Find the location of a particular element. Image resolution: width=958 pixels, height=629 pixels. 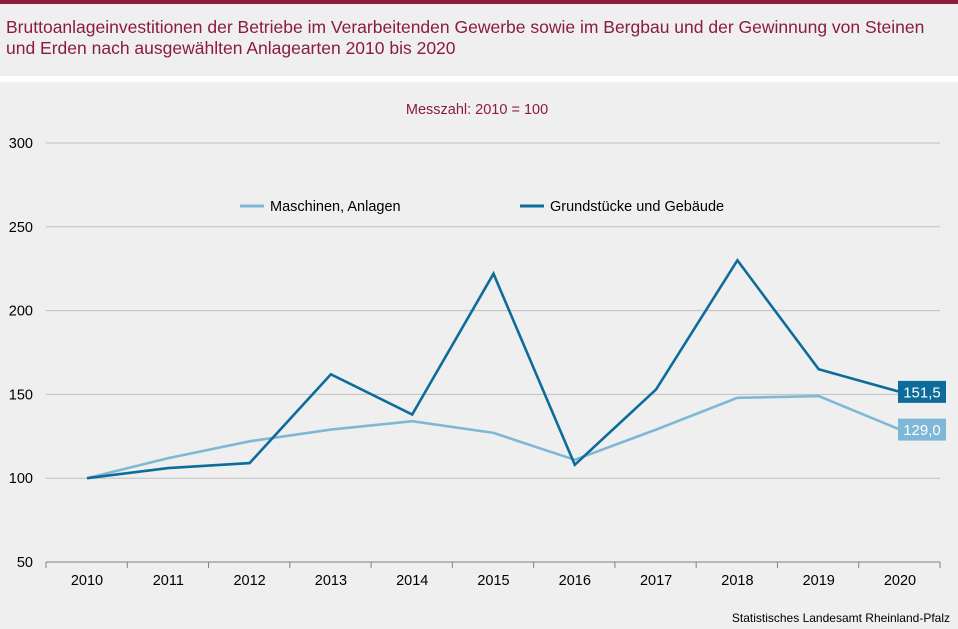

x-tick-label: 2010 is located at coordinates (87, 581).